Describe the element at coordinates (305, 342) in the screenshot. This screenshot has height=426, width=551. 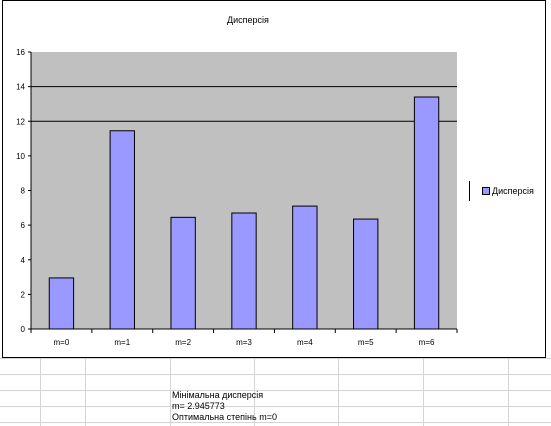
I see `x-tick-label: m=4` at that location.